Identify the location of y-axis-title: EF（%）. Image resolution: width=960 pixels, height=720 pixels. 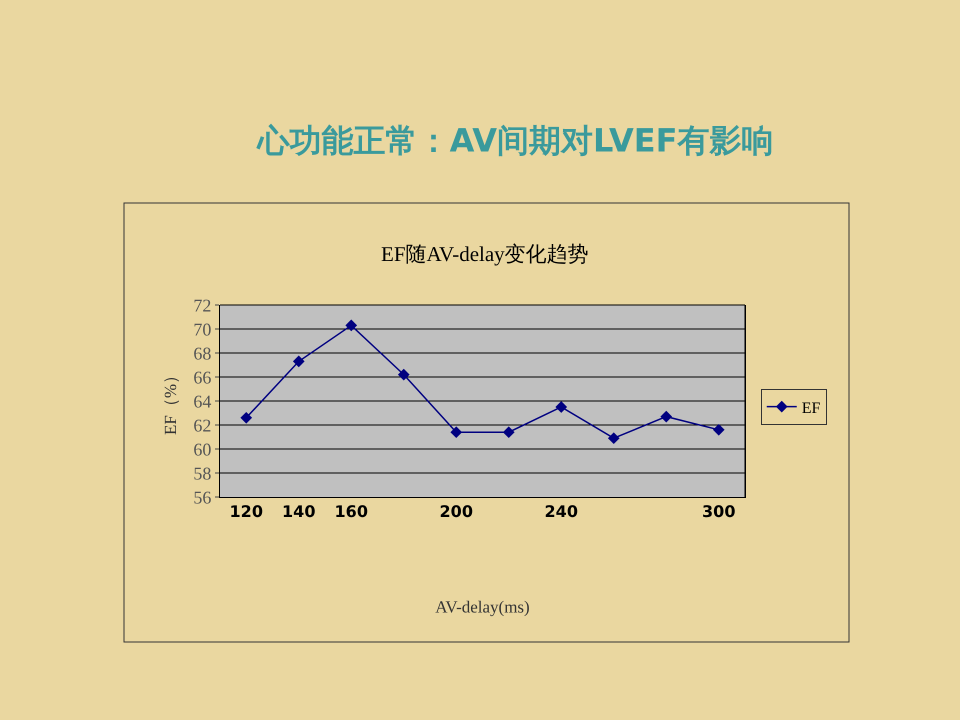
(170, 401).